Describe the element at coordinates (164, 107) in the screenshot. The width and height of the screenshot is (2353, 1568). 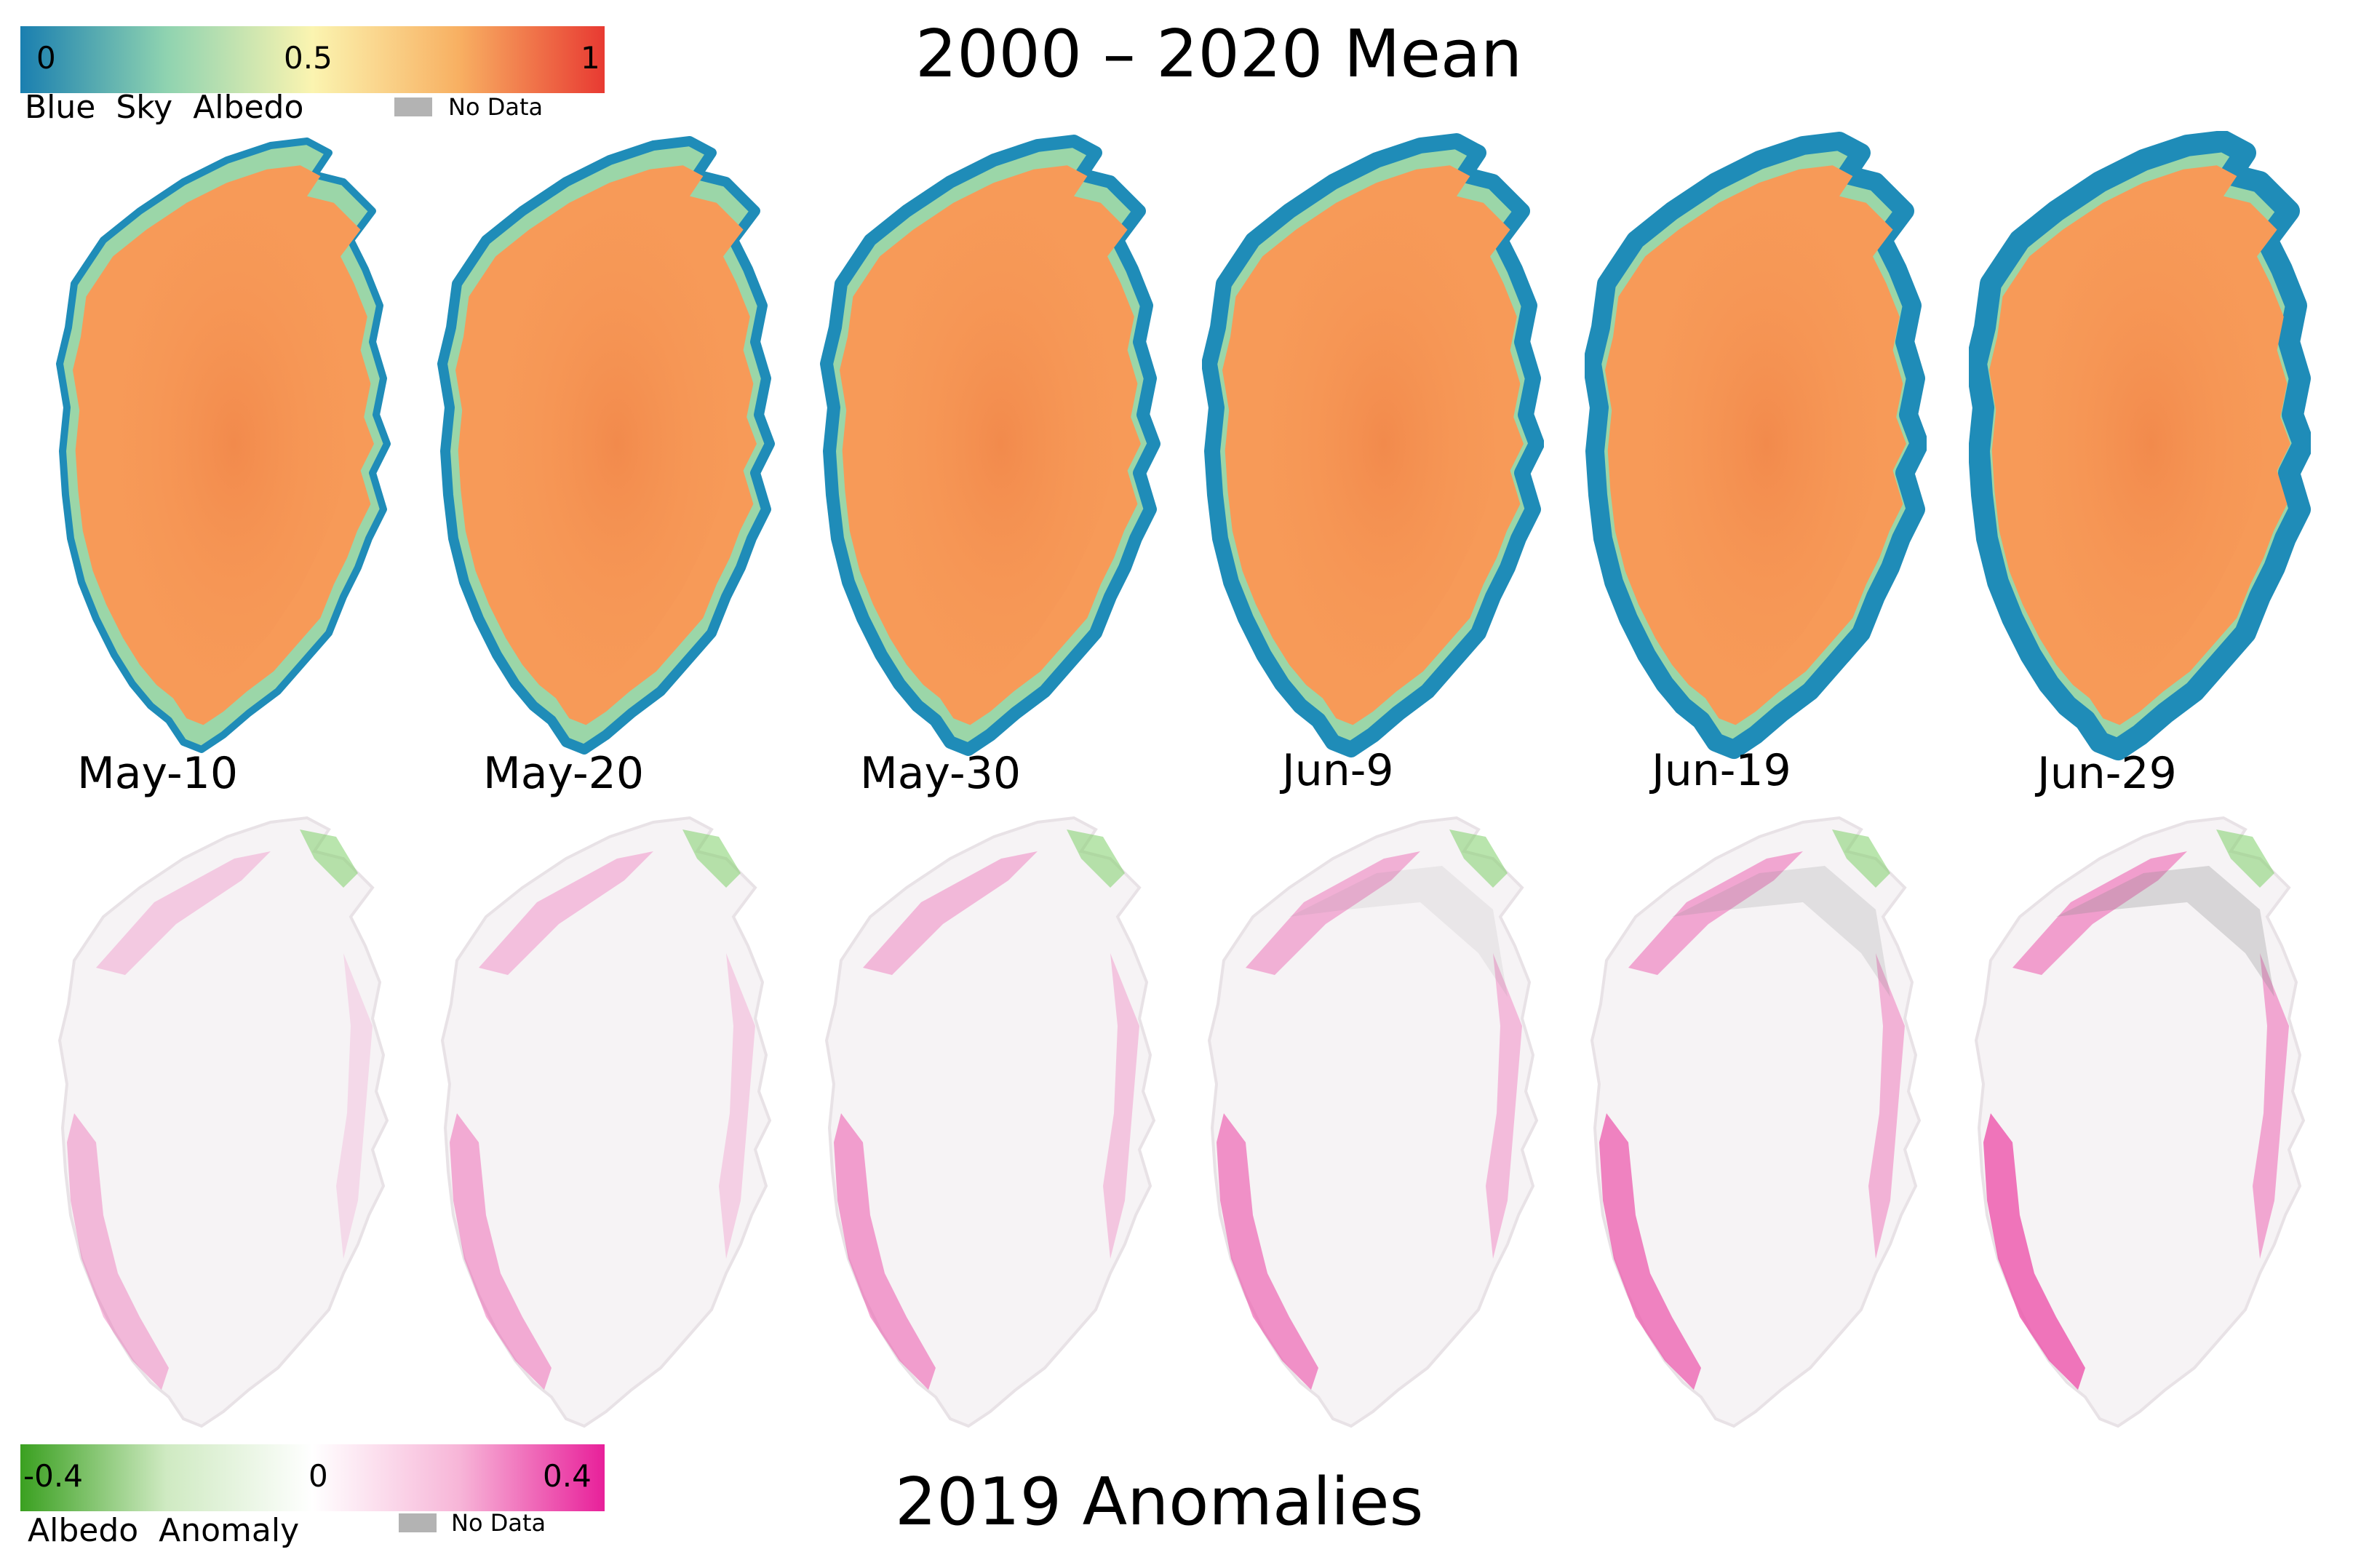
I see `albedo-legend-caption: Blue Sky Albedo` at that location.